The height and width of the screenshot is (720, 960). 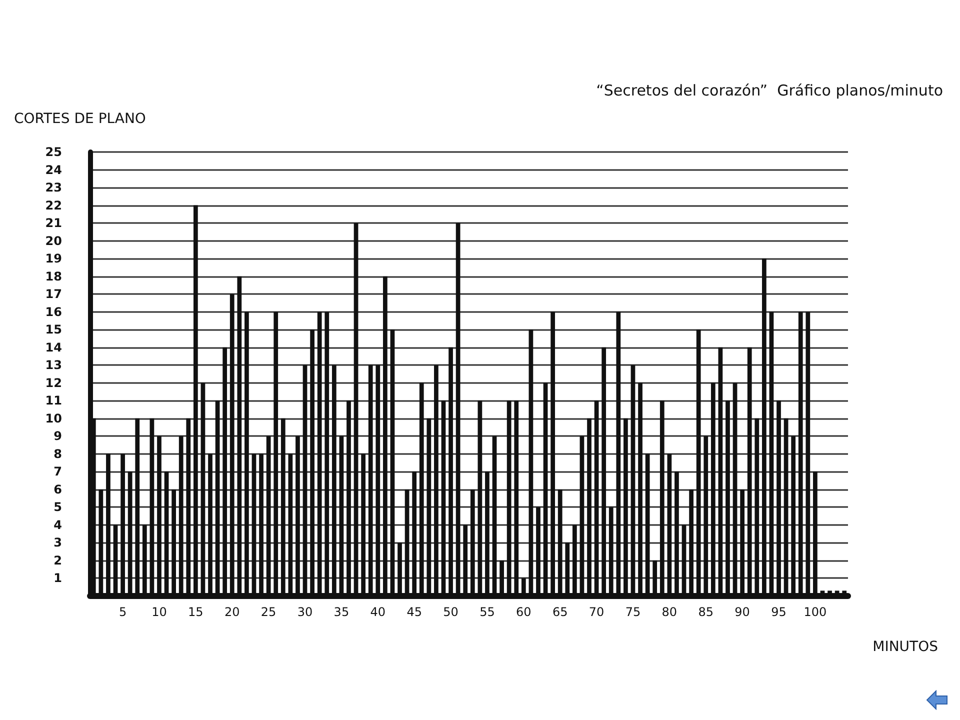 I want to click on y-tick-label: 21, so click(x=53, y=223).